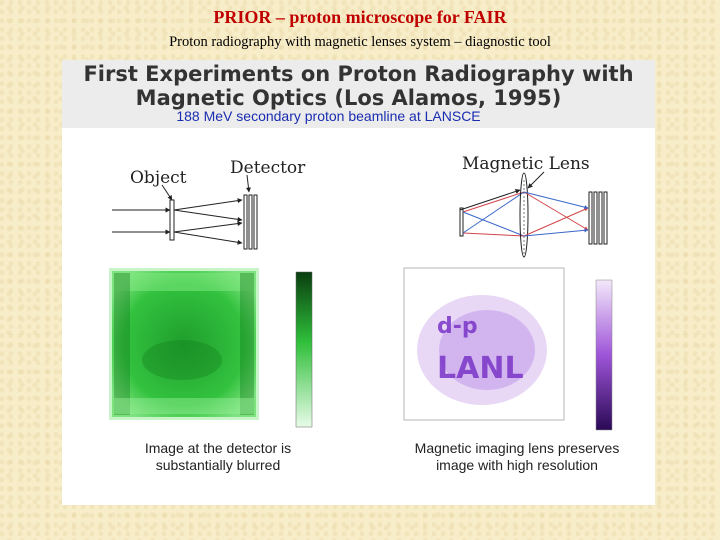 The width and height of the screenshot is (720, 540). Describe the element at coordinates (457, 326) in the screenshot. I see `svg-text: d-p` at that location.